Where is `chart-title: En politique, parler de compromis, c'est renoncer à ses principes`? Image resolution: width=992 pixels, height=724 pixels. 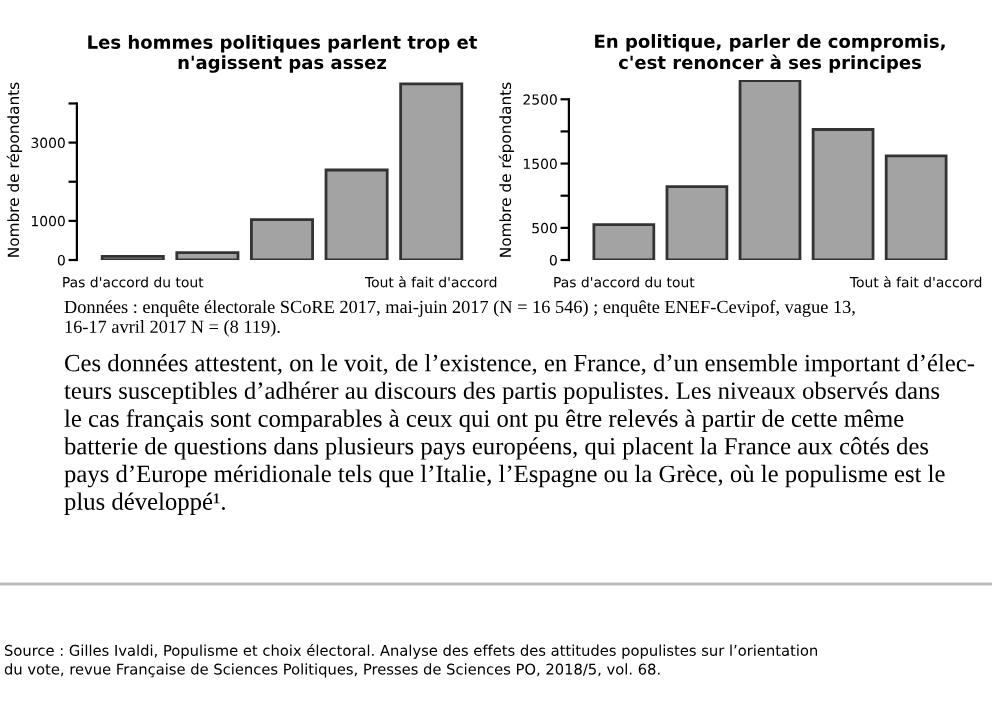
chart-title: En politique, parler de compromis, c'est renoncer à ses principes is located at coordinates (770, 53).